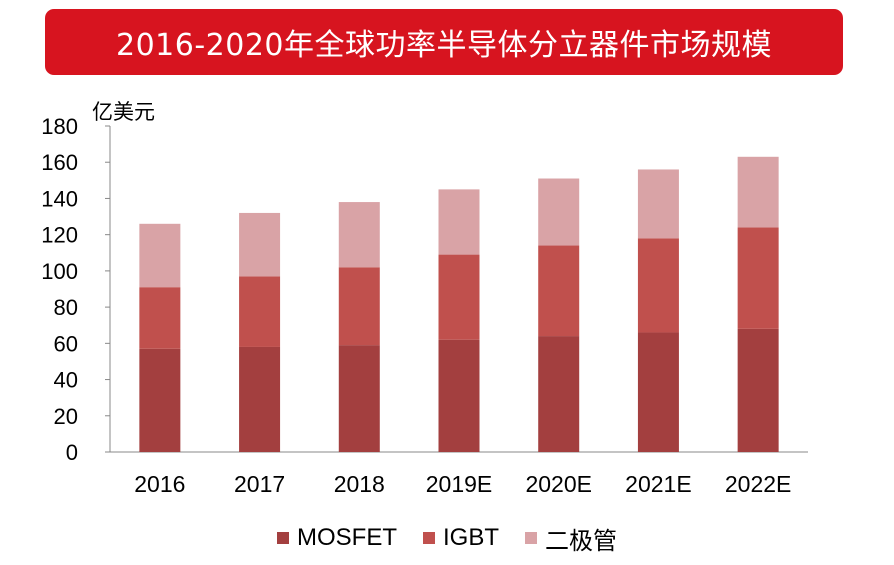 This screenshot has height=565, width=894. I want to click on bar-mosfet-2020e, so click(559, 394).